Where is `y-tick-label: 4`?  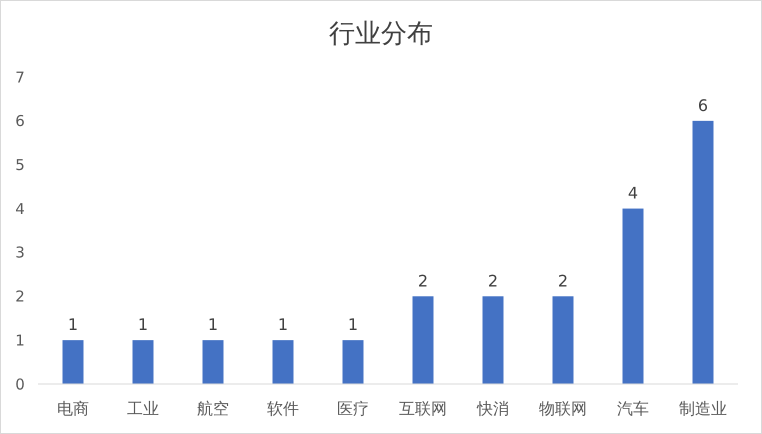 y-tick-label: 4 is located at coordinates (20, 209).